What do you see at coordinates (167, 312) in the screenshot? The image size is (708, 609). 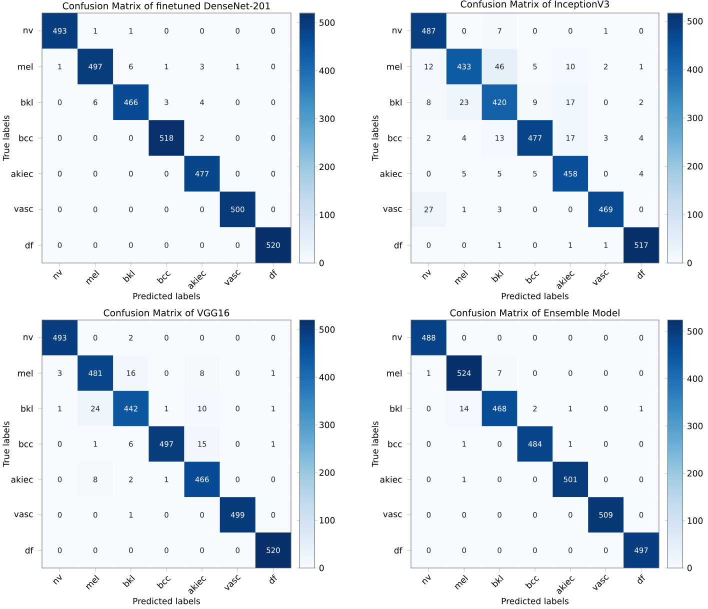 I see `chart-title: Confusion Matrix of VGG16` at bounding box center [167, 312].